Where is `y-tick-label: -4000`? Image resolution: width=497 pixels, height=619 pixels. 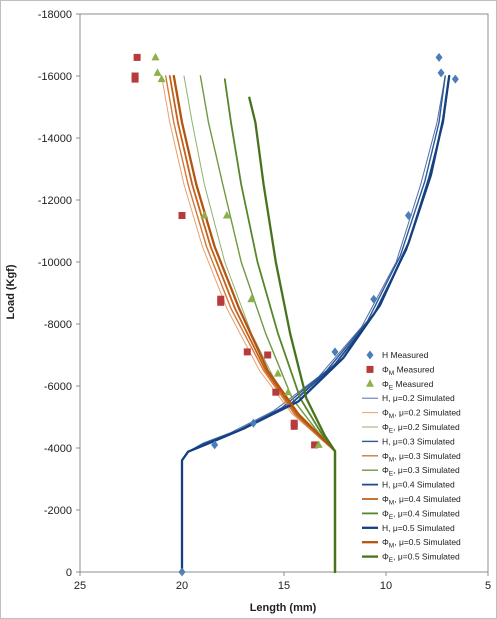 y-tick-label: -4000 is located at coordinates (58, 449).